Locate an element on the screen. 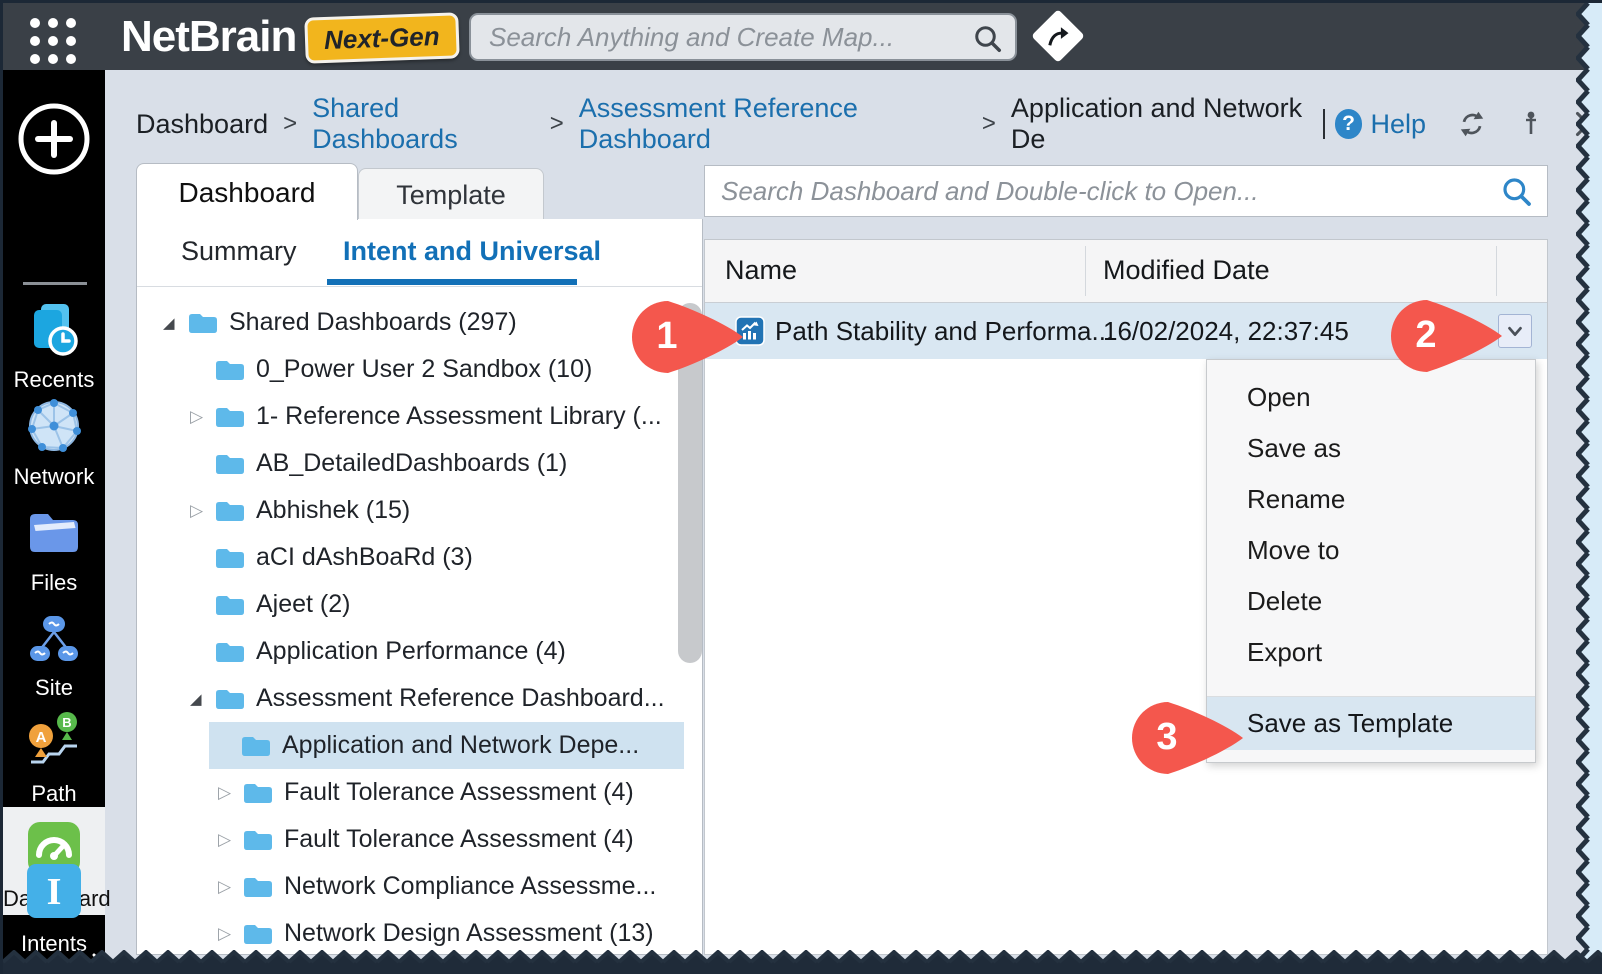  row-actions-dropdown-button is located at coordinates (1515, 331).